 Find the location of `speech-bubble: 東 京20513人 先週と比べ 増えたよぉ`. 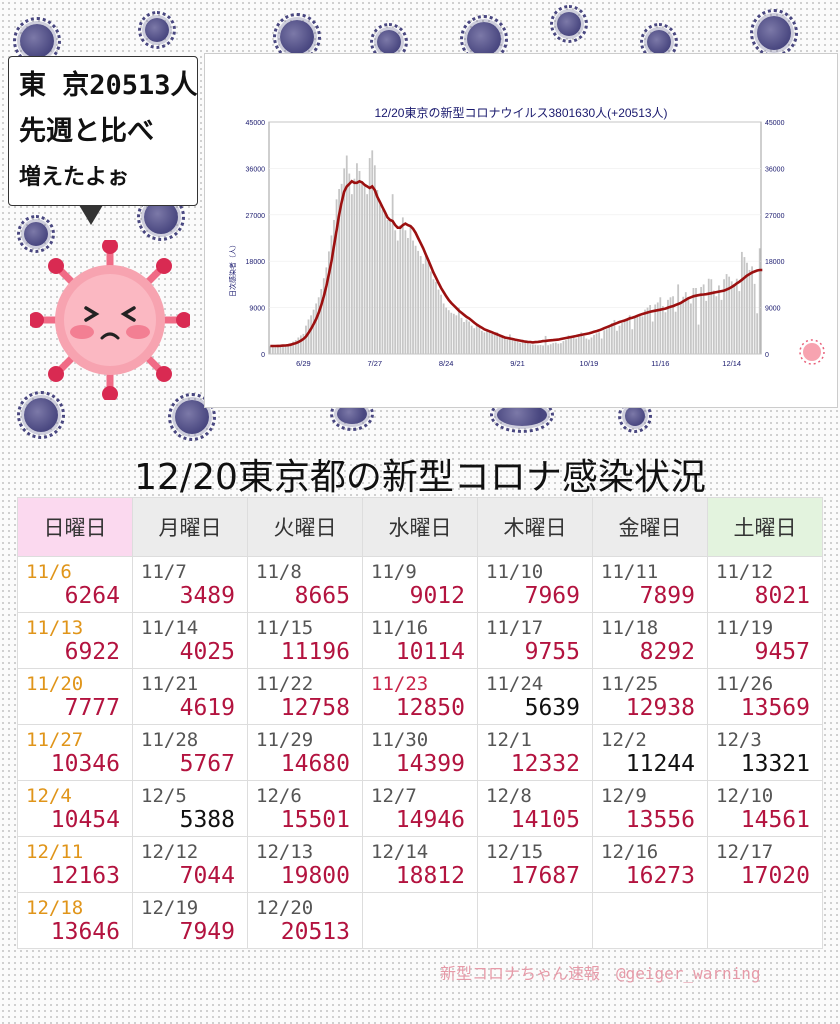

speech-bubble: 東 京20513人 先週と比べ 増えたよぉ is located at coordinates (103, 140).